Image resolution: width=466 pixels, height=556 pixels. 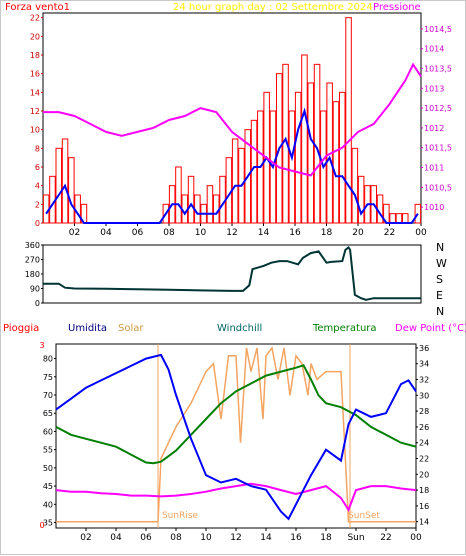 I want to click on bottom-x-axis-tick-label: 18, so click(x=326, y=538).